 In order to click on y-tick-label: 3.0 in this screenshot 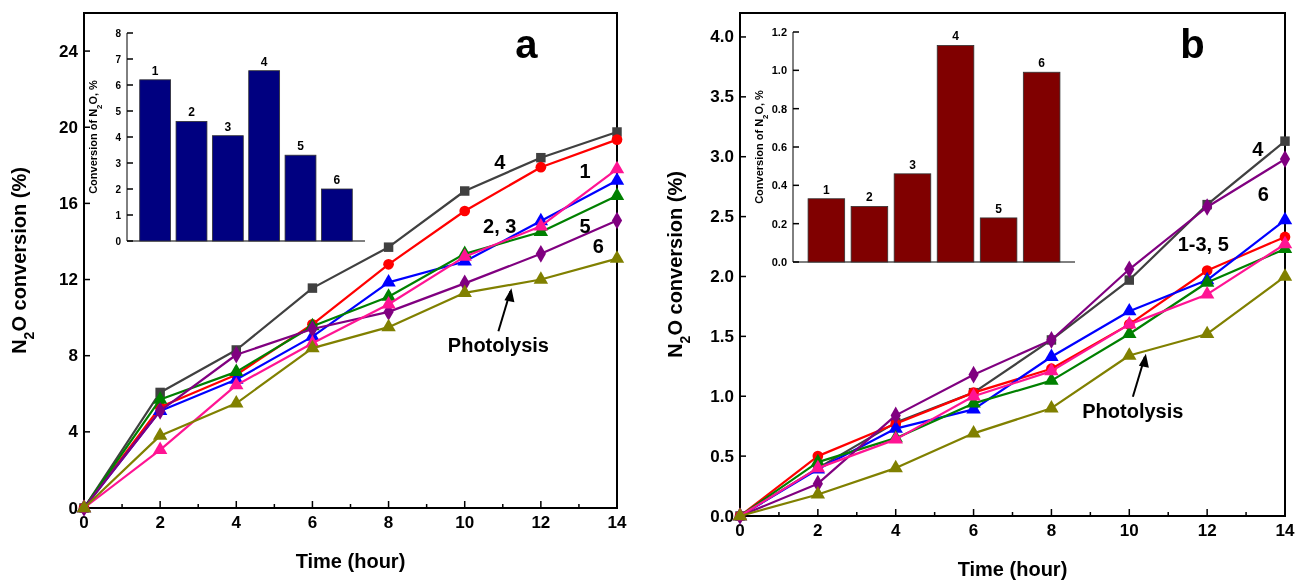, I will do `click(722, 157)`.